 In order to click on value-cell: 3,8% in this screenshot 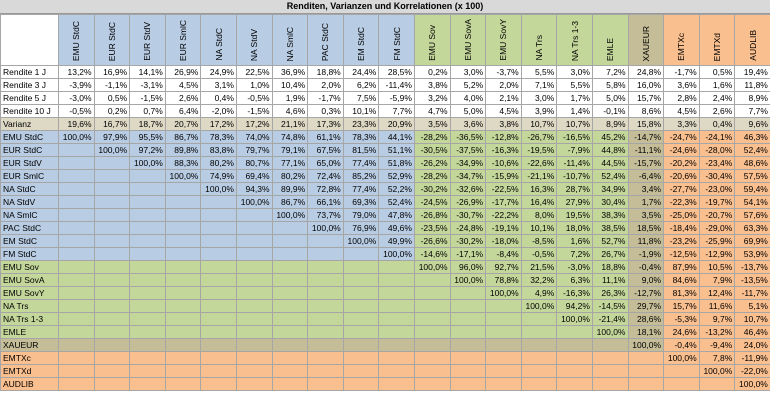, I will do `click(432, 85)`.